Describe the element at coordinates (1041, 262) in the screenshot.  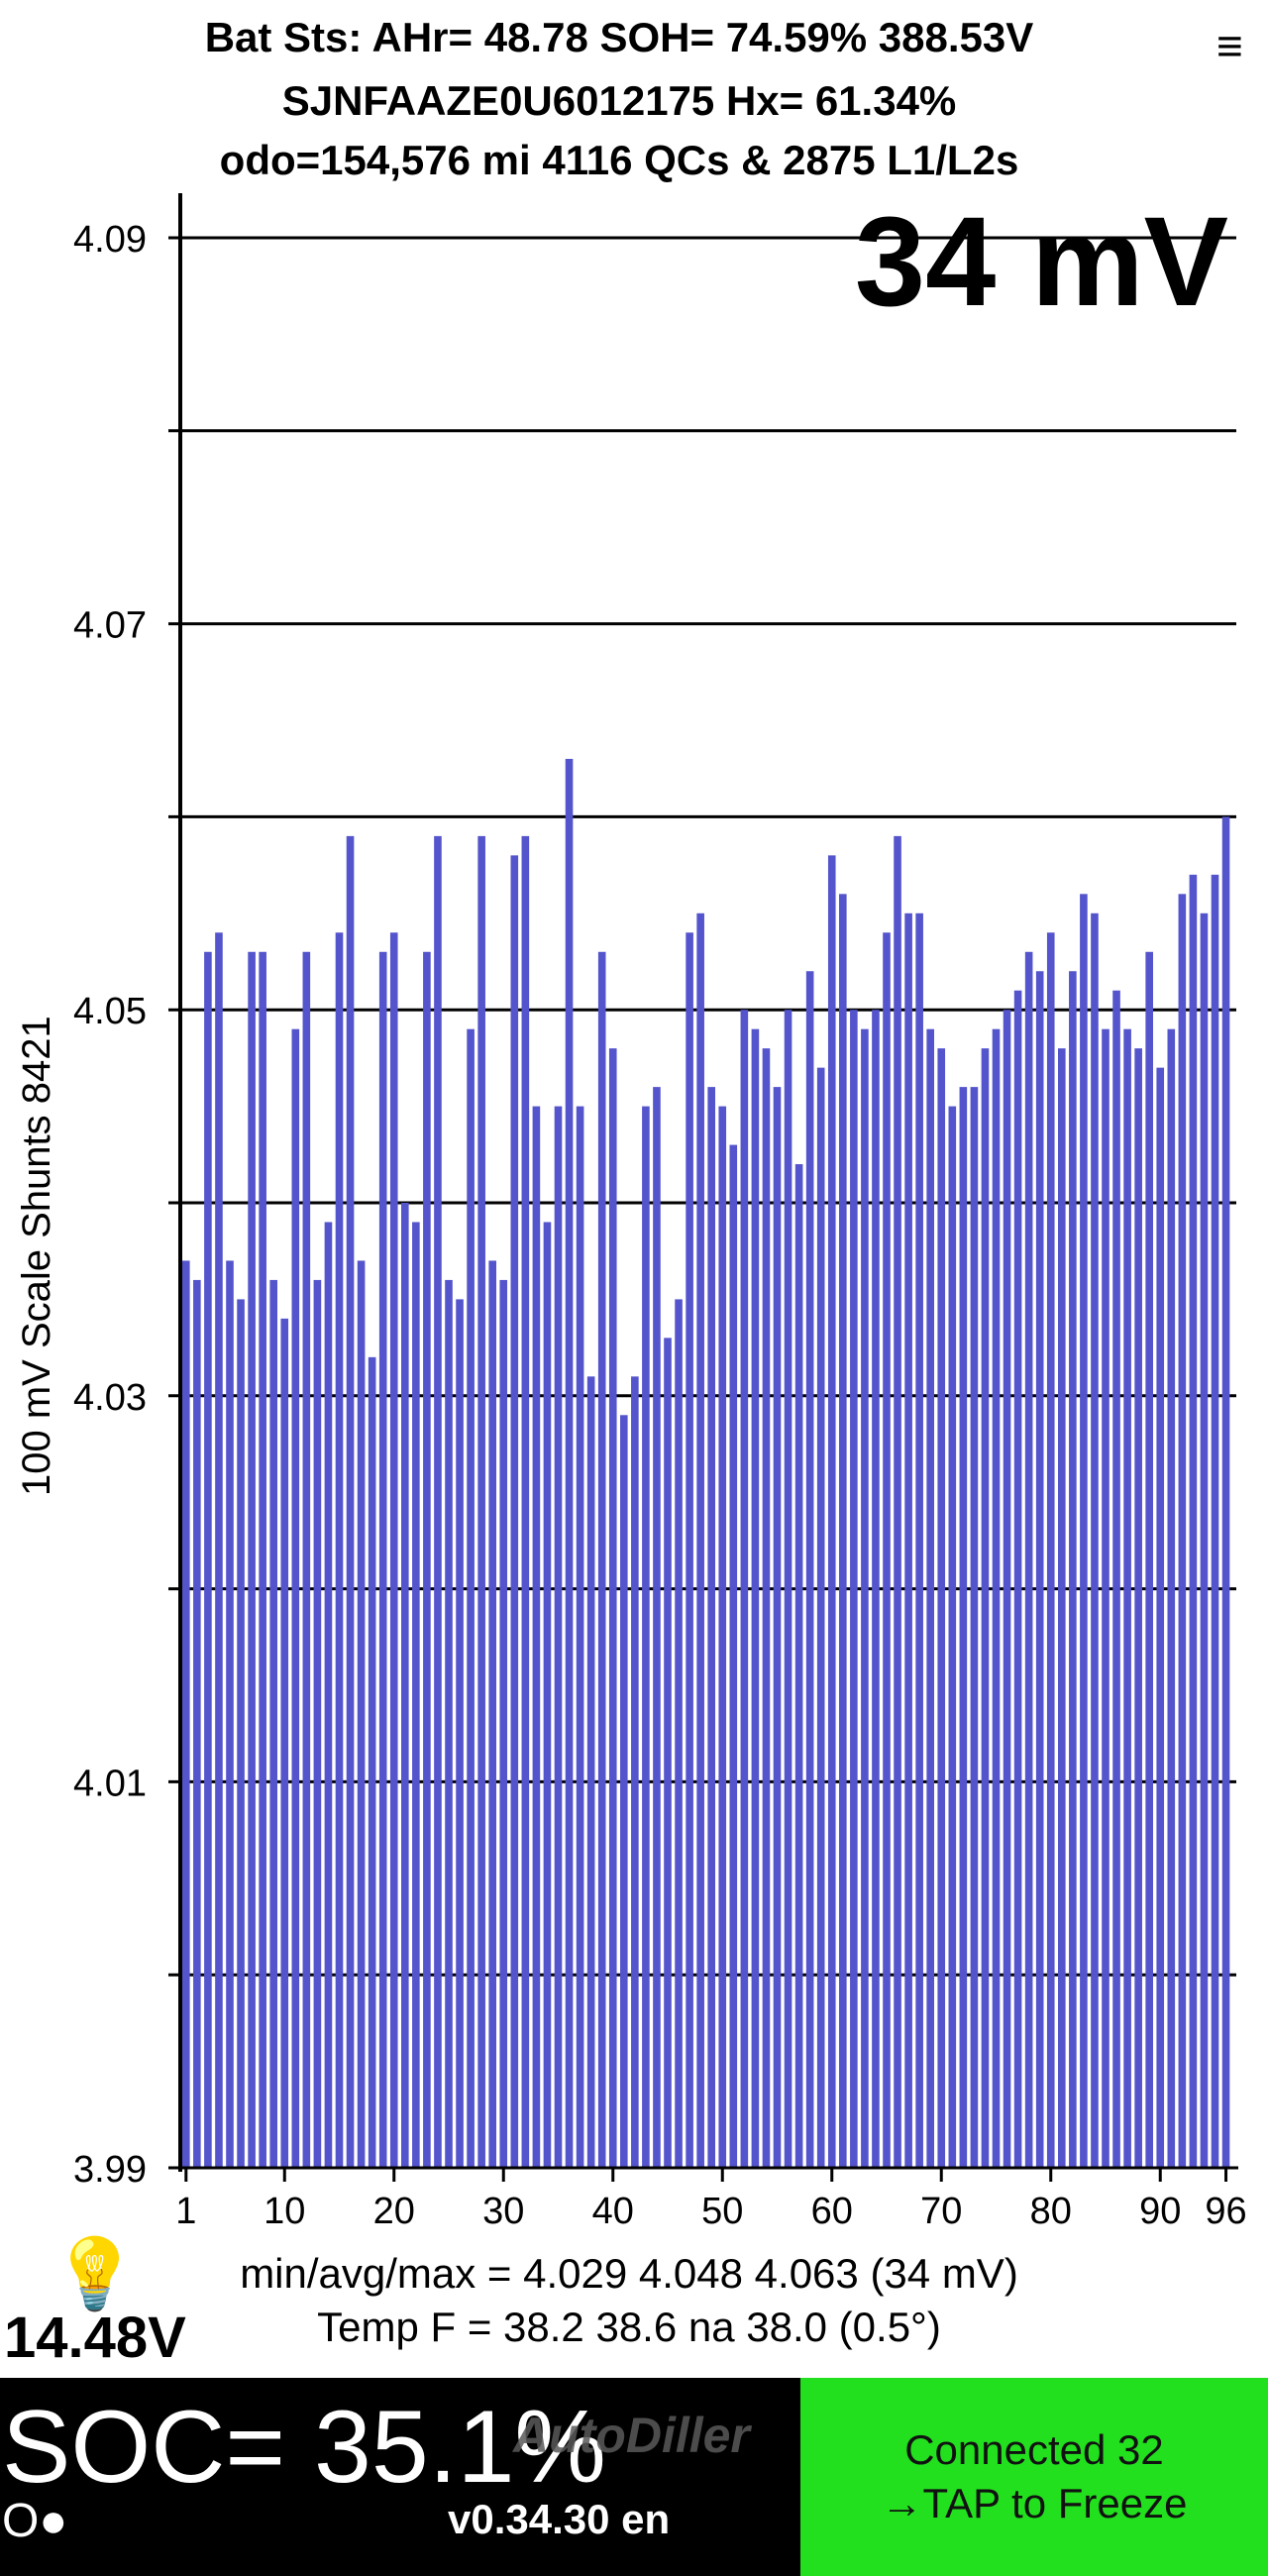
I see `voltage-spread-readout: 34 mV` at that location.